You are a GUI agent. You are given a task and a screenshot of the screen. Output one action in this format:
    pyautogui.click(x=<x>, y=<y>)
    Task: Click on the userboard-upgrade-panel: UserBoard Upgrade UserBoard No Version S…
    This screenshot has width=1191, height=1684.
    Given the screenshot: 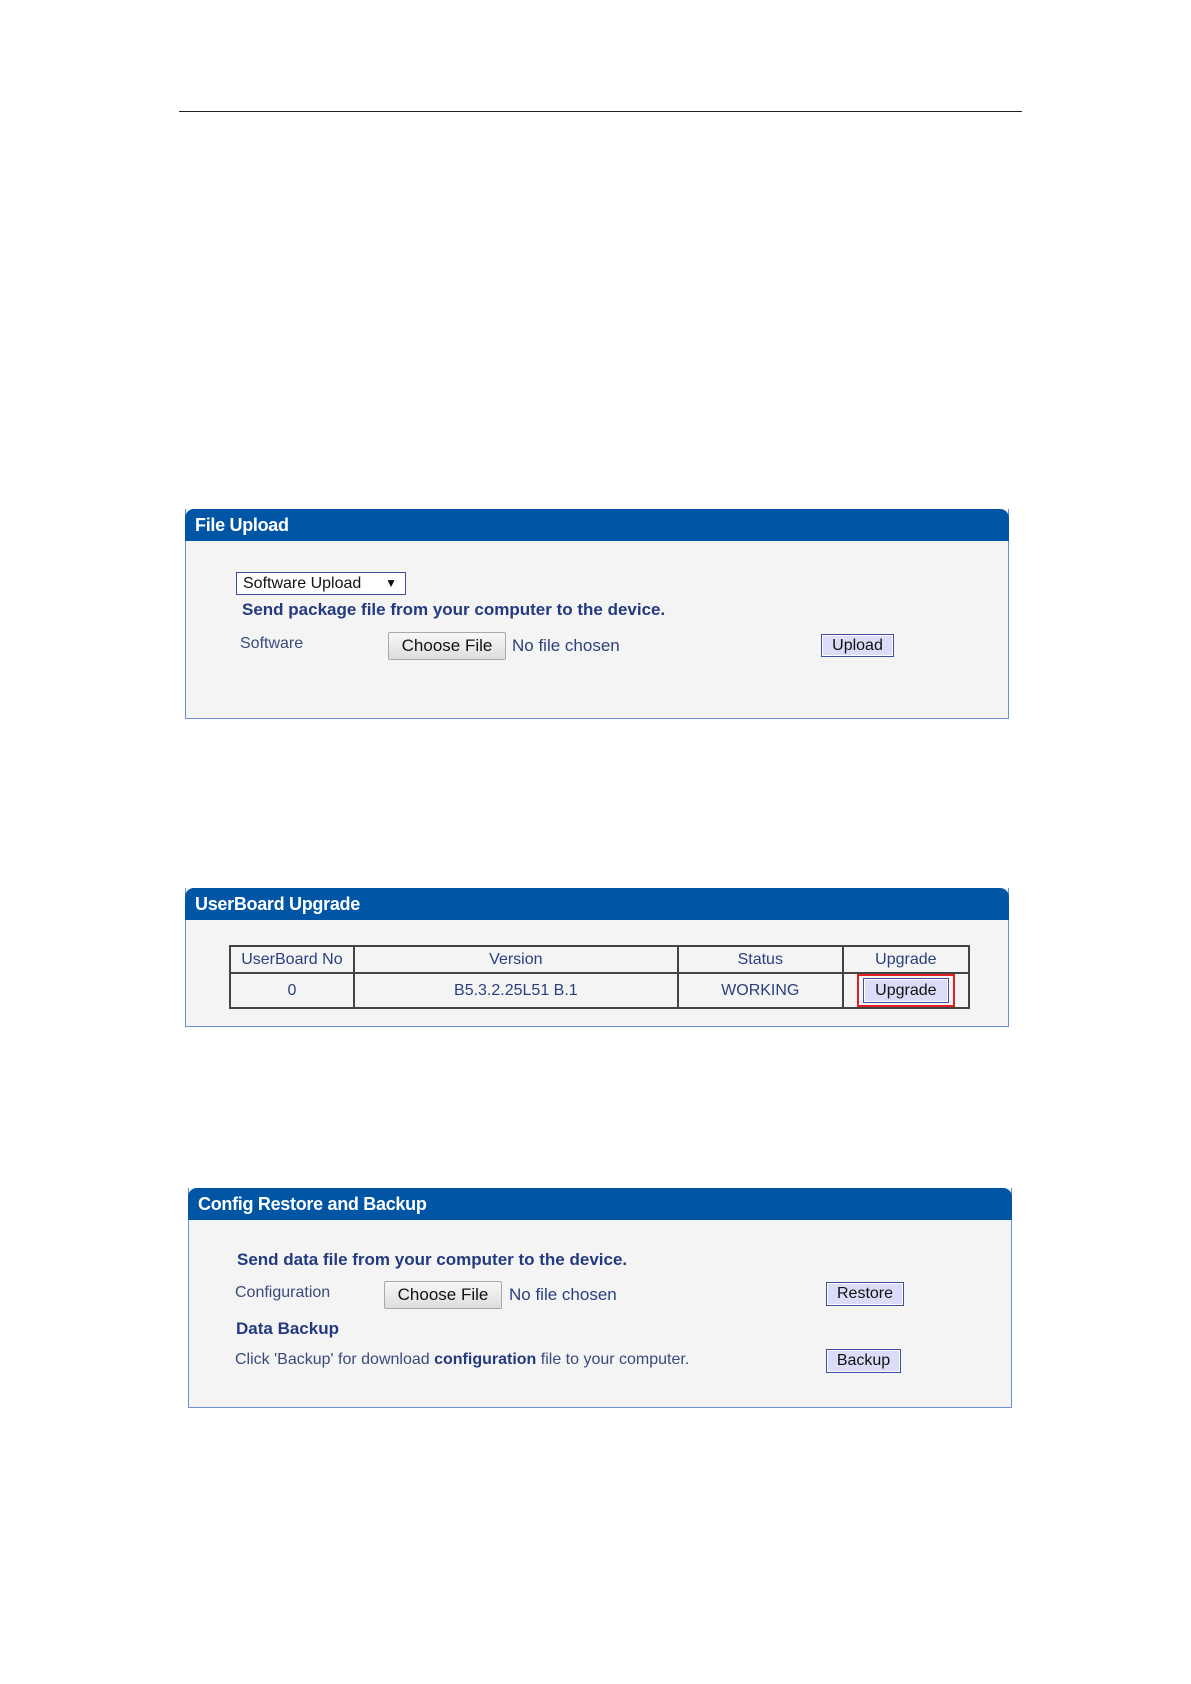 What is the action you would take?
    pyautogui.click(x=597, y=957)
    